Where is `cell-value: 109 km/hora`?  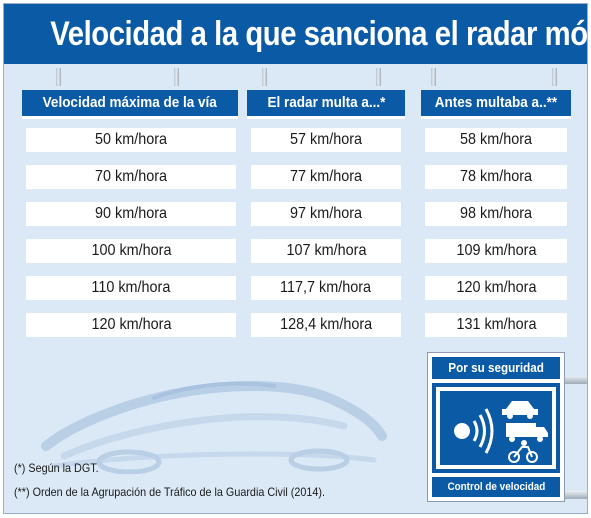 cell-value: 109 km/hora is located at coordinates (496, 250).